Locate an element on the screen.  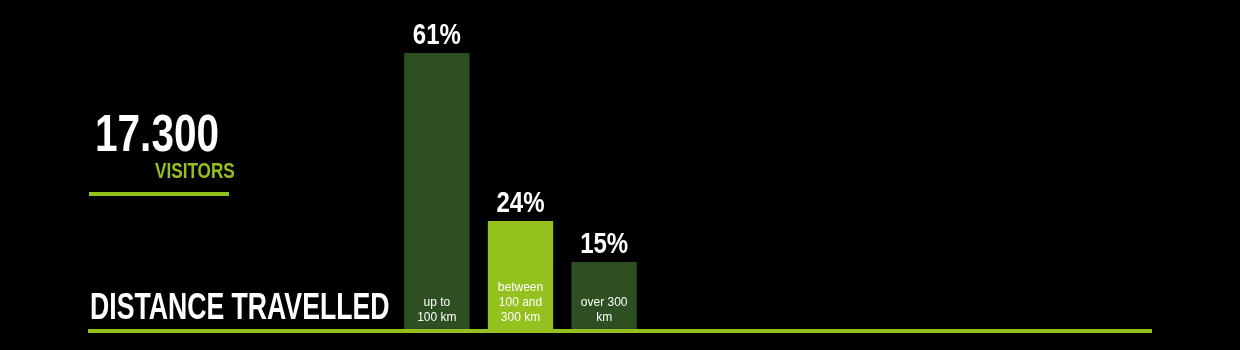
x-tick-label: up to 100 km is located at coordinates (437, 310).